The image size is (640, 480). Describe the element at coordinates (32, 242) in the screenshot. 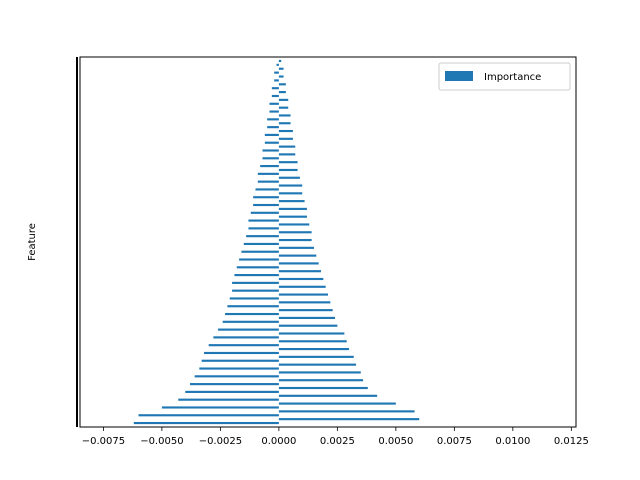

I see `y-axis-title: Feature` at that location.